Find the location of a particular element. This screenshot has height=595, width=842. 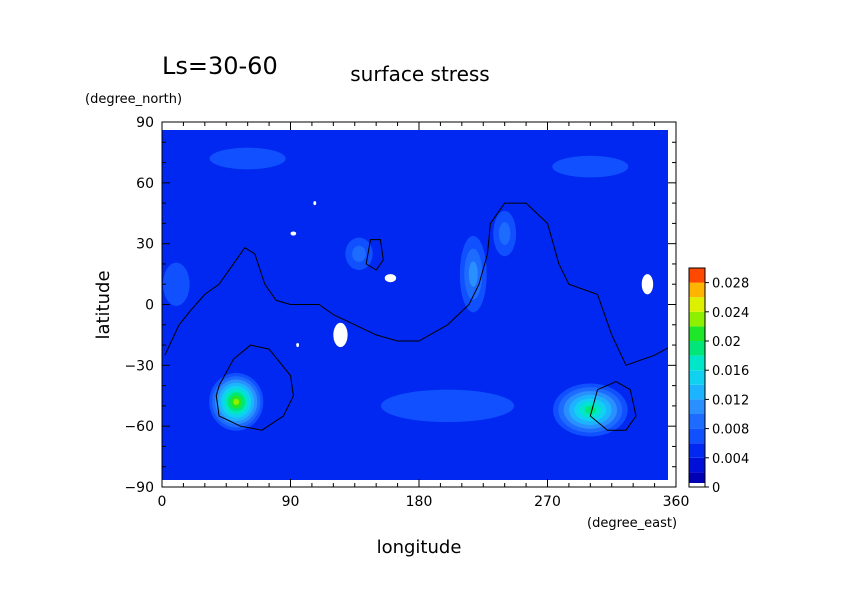

y-tick-label: −60 is located at coordinates (139, 427).